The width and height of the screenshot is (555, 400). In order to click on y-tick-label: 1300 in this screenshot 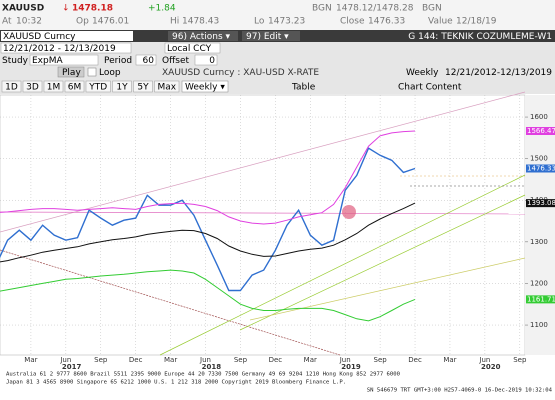, I will do `click(539, 242)`.